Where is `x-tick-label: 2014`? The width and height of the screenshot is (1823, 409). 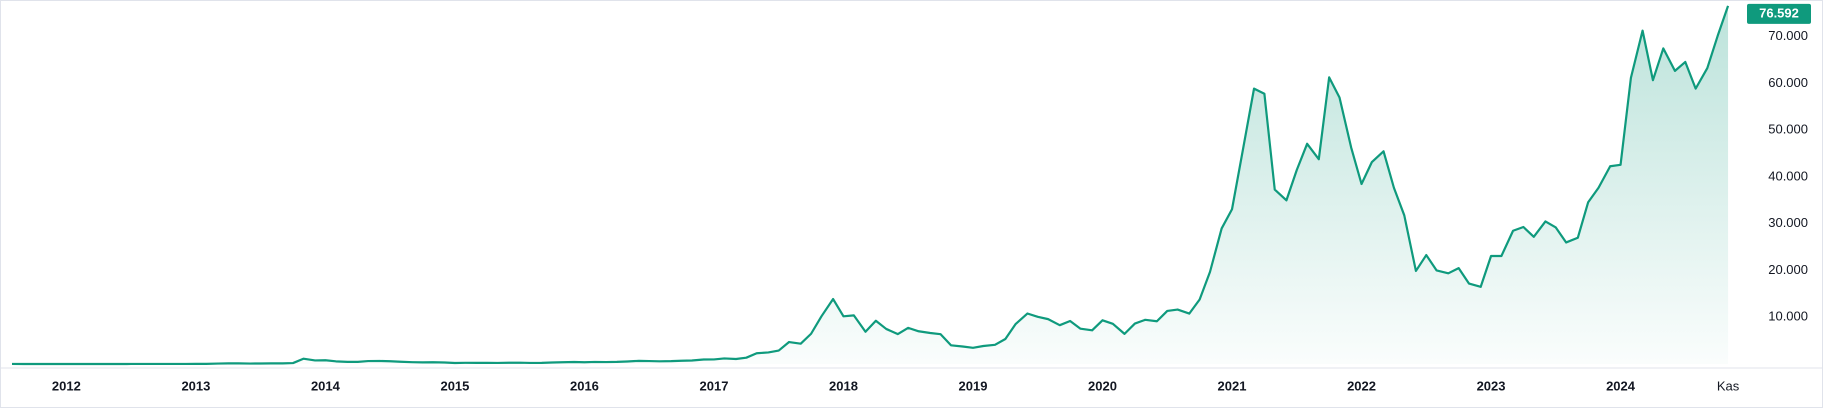
x-tick-label: 2014 is located at coordinates (326, 385).